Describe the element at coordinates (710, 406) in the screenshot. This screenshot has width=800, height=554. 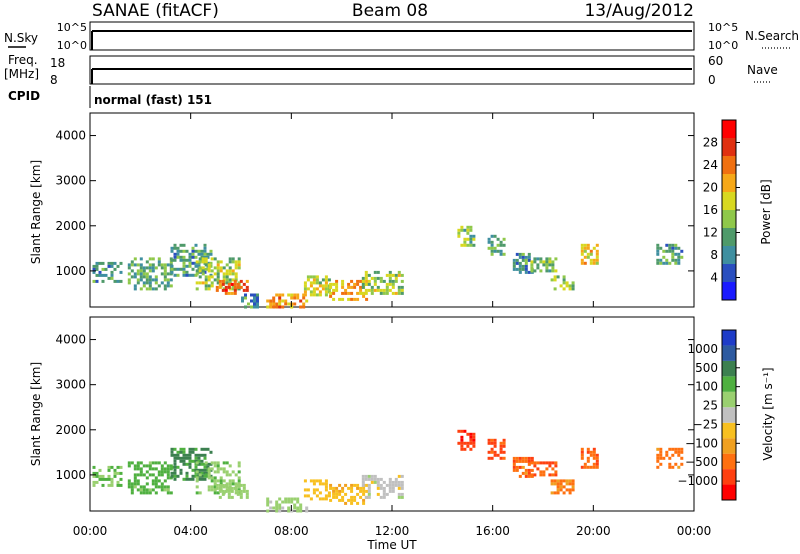
I see `colorbar-tick-label: 25` at that location.